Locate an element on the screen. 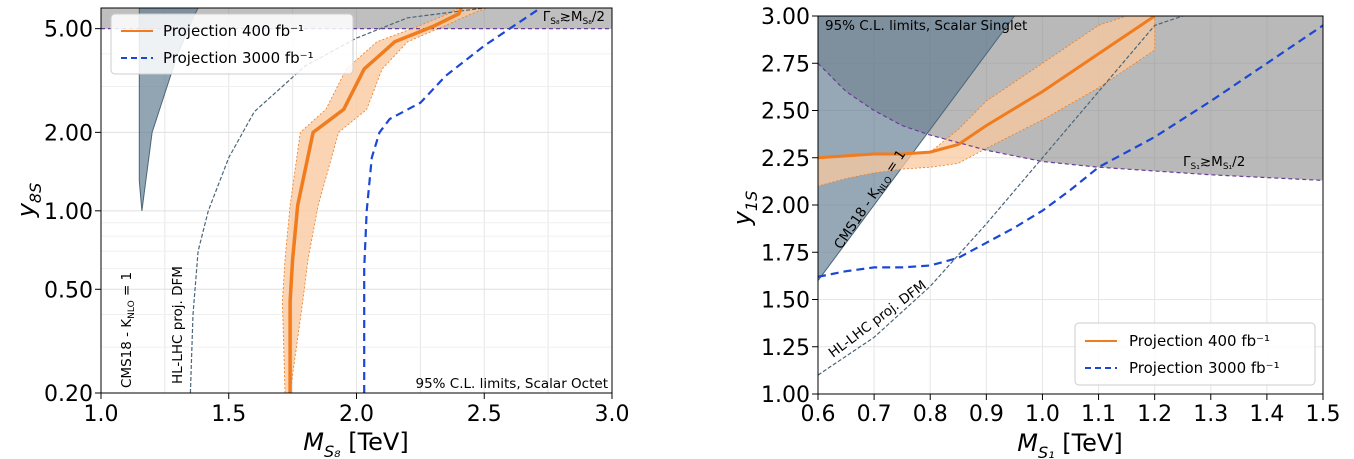  left-annotation-hl: HL-LHC proj. DFM is located at coordinates (178, 325).